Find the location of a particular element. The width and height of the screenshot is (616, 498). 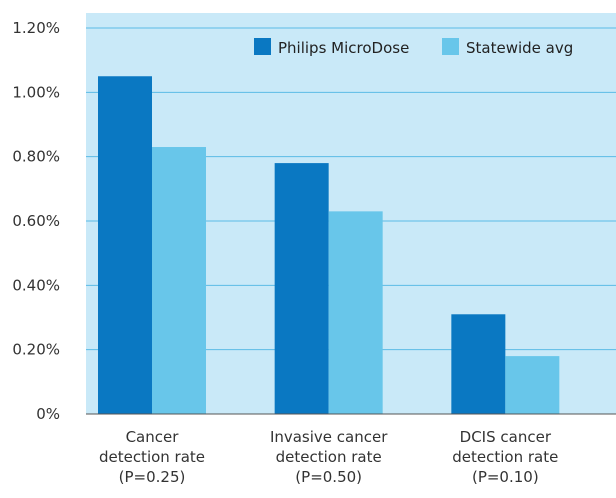

category-label: Invasive cancer is located at coordinates (329, 437).